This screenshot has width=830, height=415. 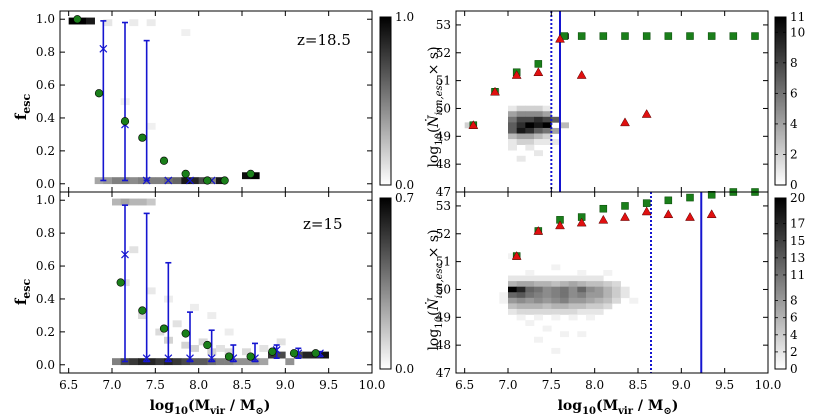 I want to click on y-tick-label: 47, so click(x=443, y=192).